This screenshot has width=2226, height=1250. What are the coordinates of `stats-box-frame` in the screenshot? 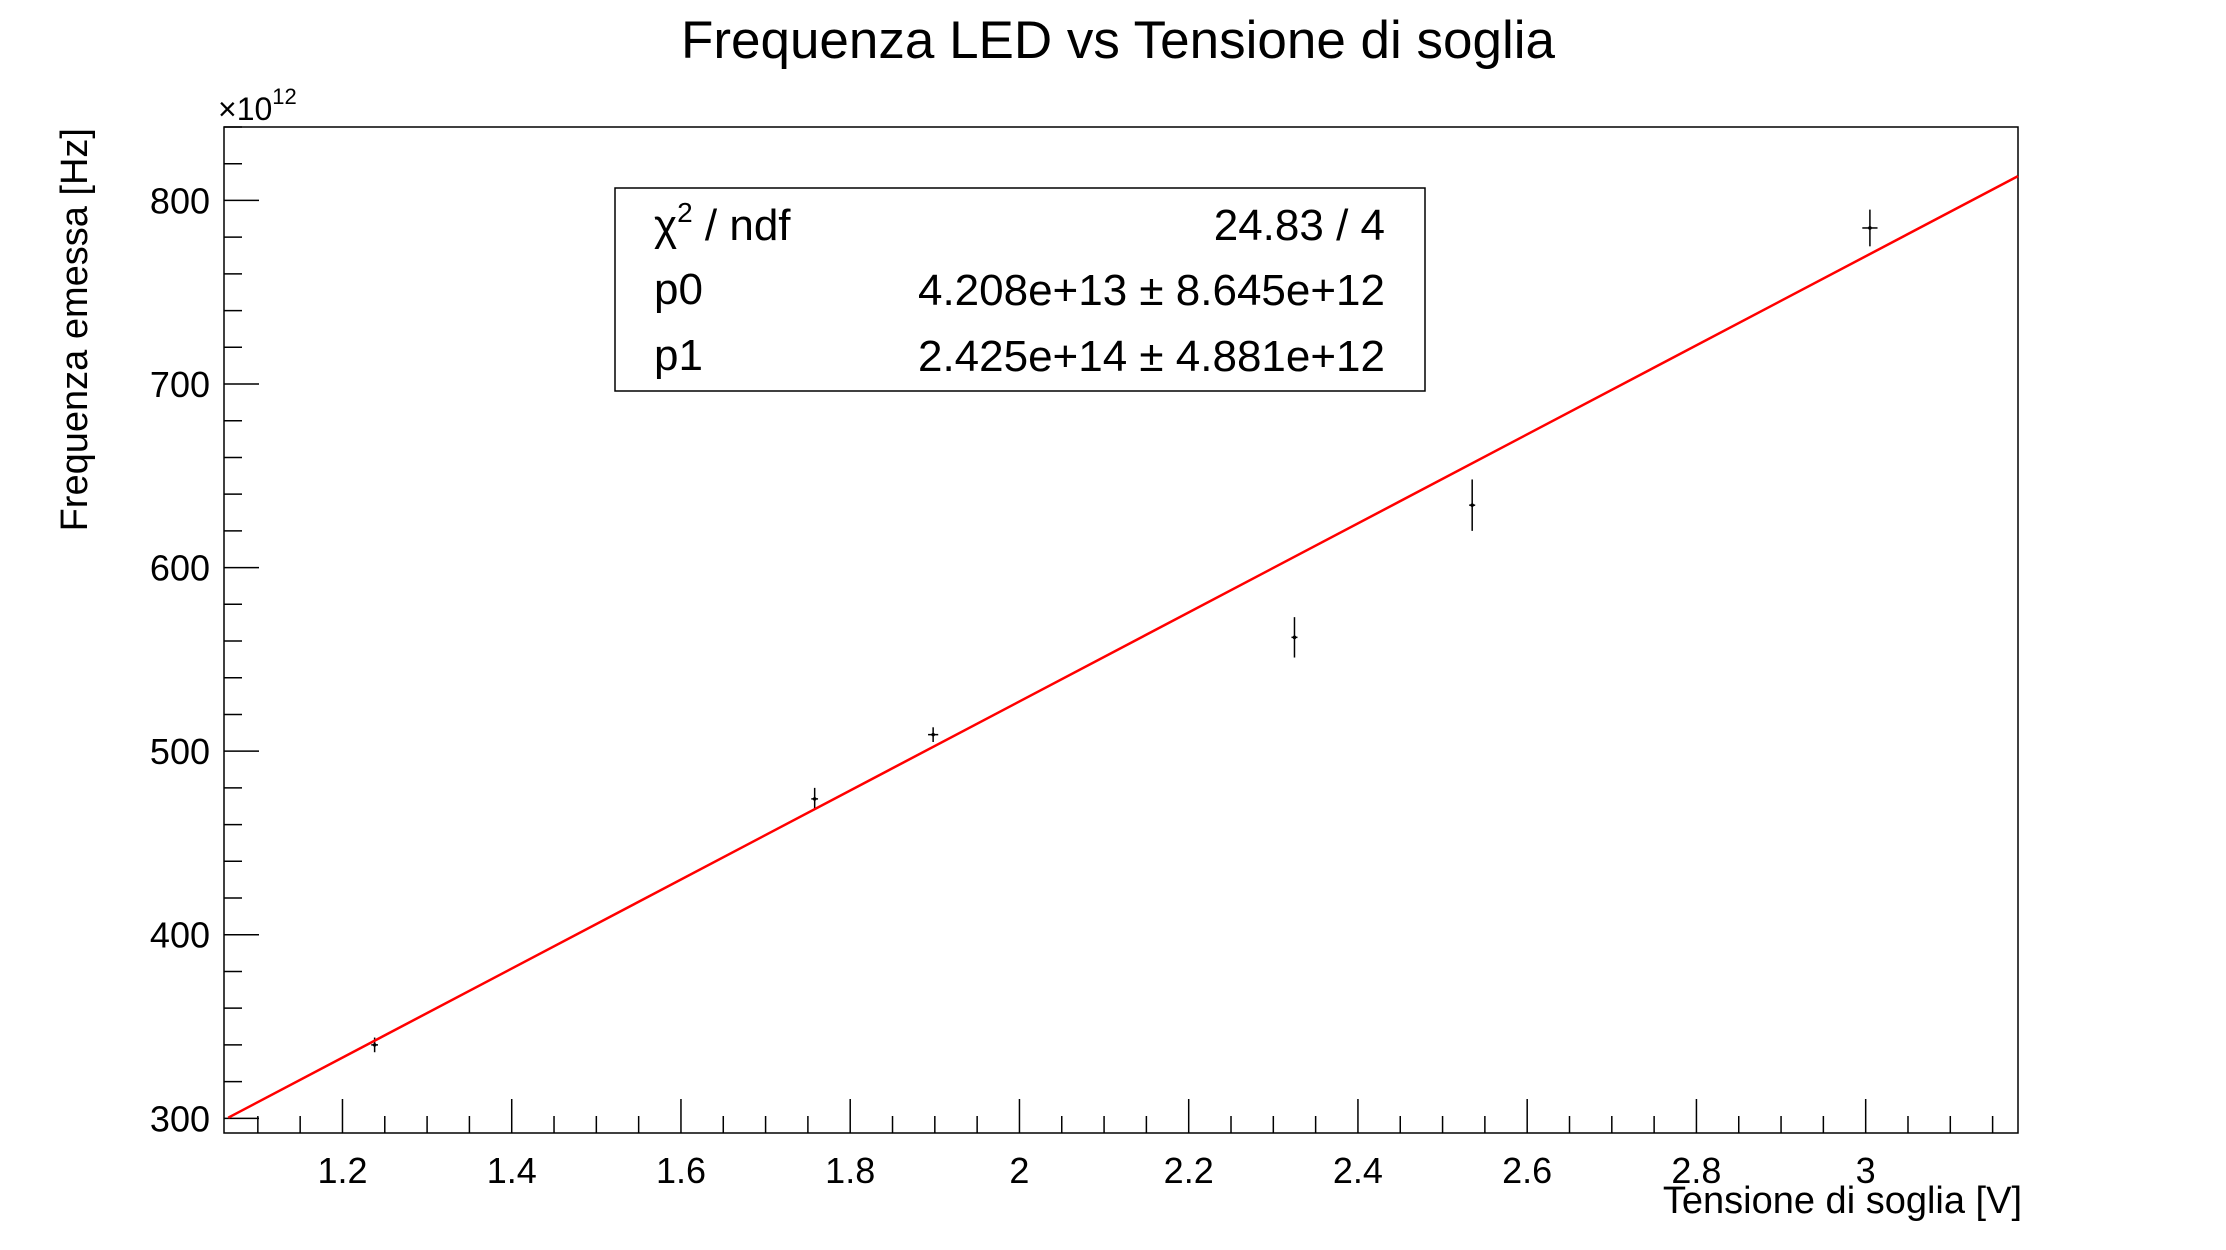 It's located at (1020, 289).